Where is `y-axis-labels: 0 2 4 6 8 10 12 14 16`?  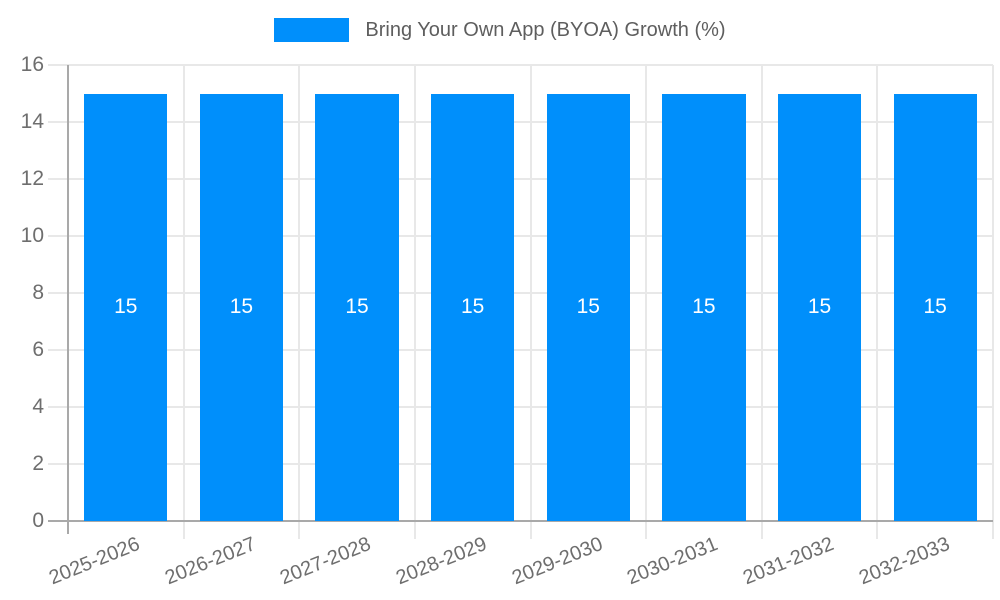 y-axis-labels: 0 2 4 6 8 10 12 14 16 is located at coordinates (22, 292).